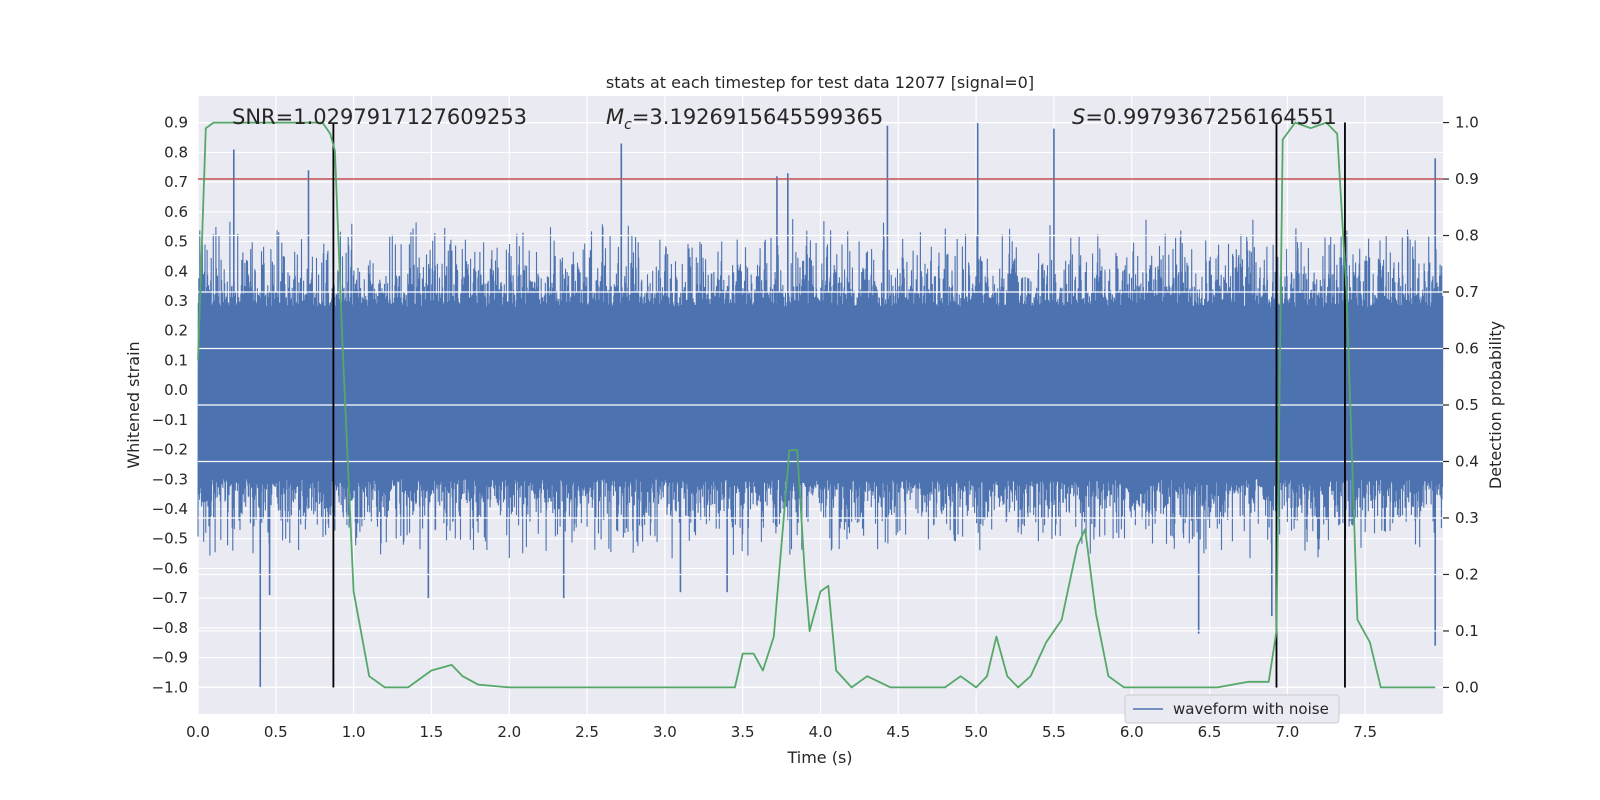 Image resolution: width=1600 pixels, height=800 pixels. I want to click on significance-symbol: S, so click(1078, 117).